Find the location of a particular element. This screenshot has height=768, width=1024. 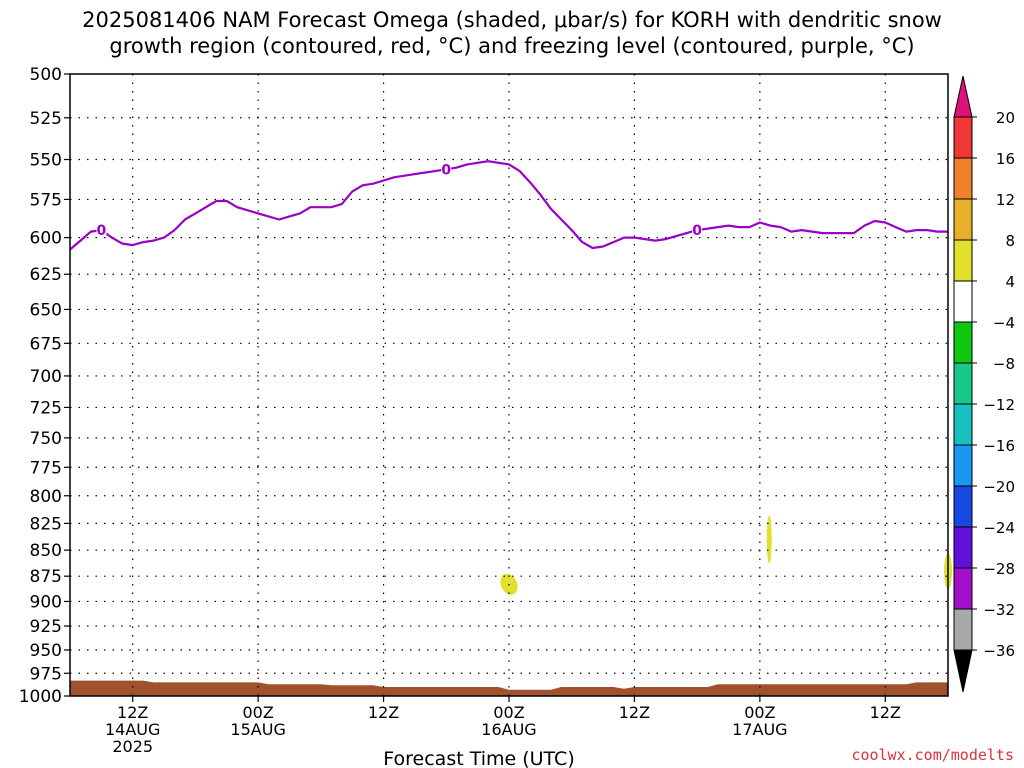

x-tick-label-48-0: 00Z is located at coordinates (508, 712).